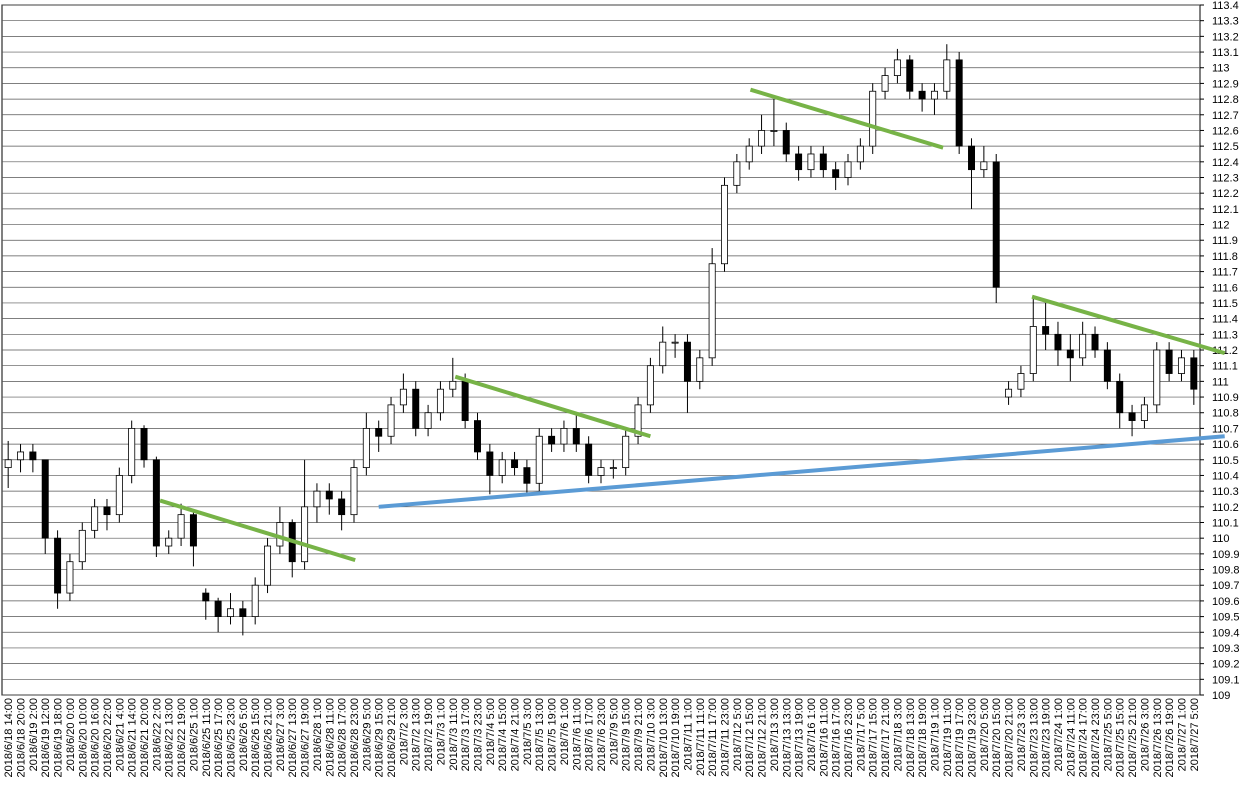  Describe the element at coordinates (1158, 738) in the screenshot. I see `x-tick-label: 2018/7/26 13:00` at that location.